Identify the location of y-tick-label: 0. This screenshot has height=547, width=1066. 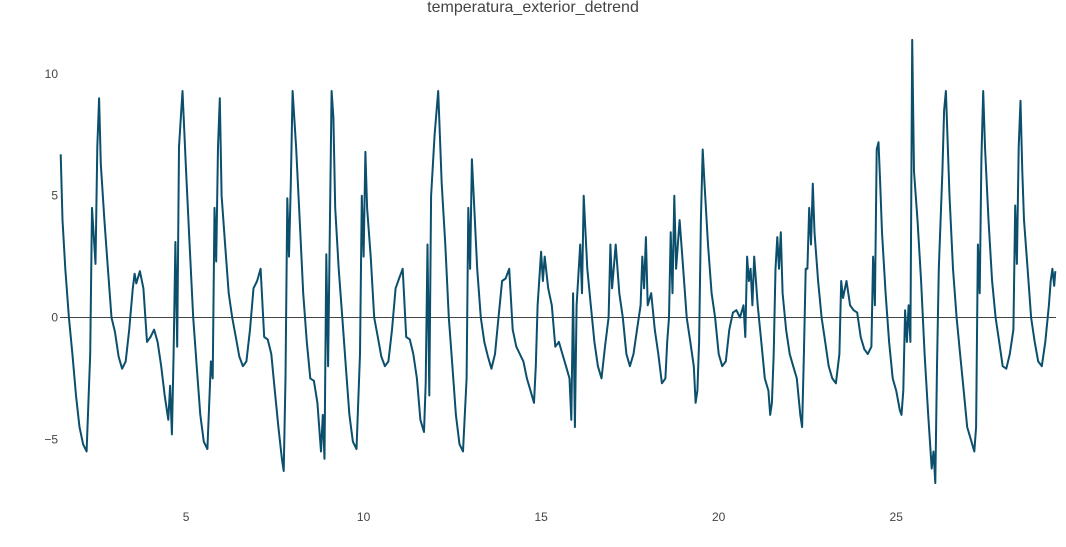
(54, 318).